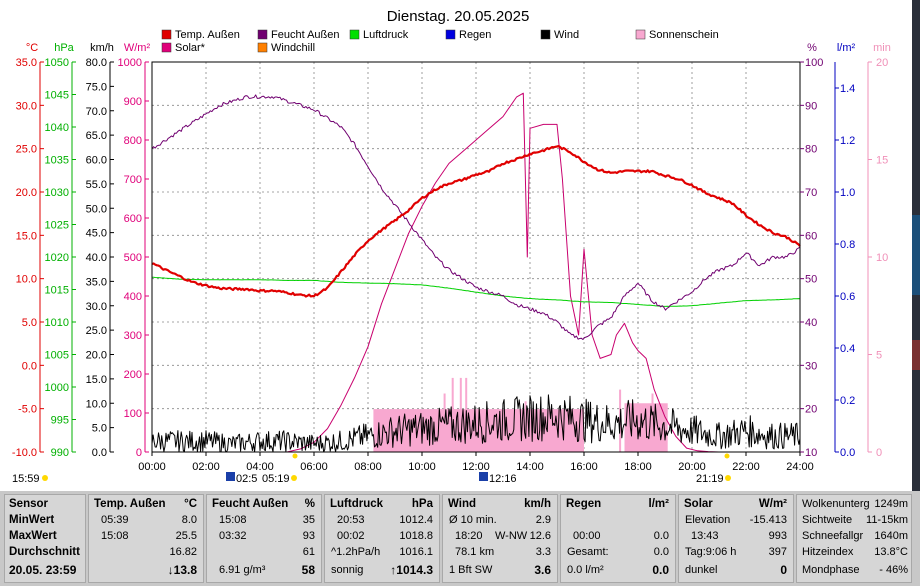  What do you see at coordinates (133, 297) in the screenshot?
I see `axis-tick-label-left: 400` at bounding box center [133, 297].